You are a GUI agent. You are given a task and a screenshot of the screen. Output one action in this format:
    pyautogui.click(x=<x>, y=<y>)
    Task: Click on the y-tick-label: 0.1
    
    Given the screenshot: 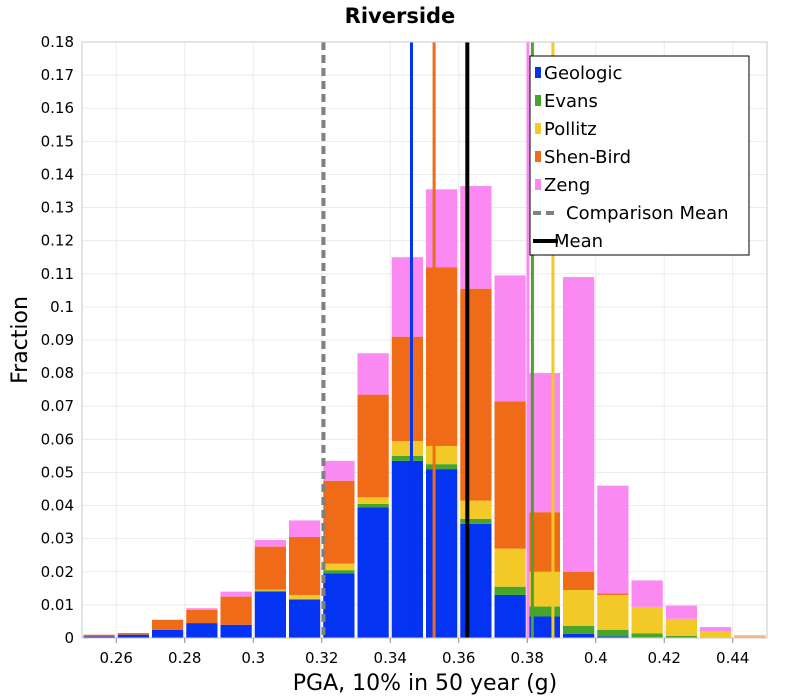 What is the action you would take?
    pyautogui.click(x=62, y=307)
    